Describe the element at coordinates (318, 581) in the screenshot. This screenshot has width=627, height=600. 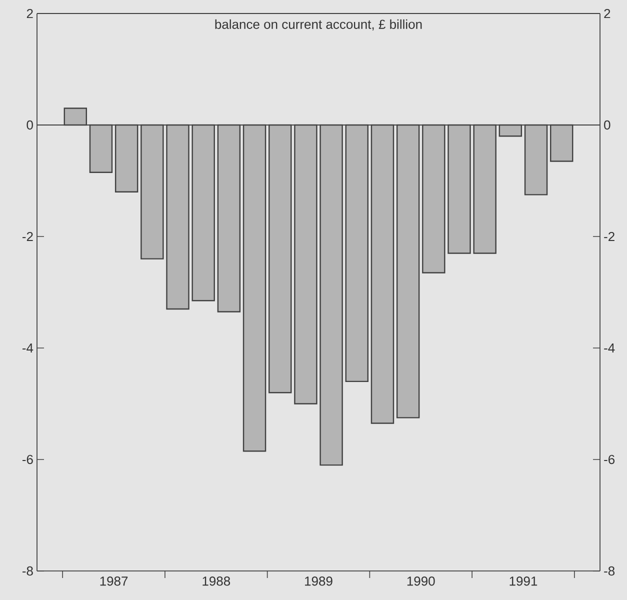
I see `x-tick-label: 1989` at that location.